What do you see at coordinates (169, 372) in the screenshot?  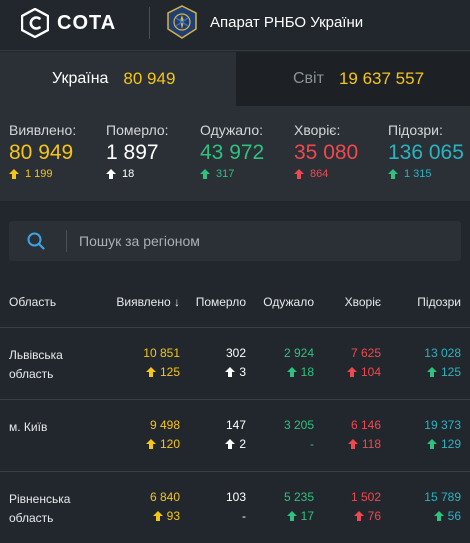 I see `row-detected-delta-value: 125` at bounding box center [169, 372].